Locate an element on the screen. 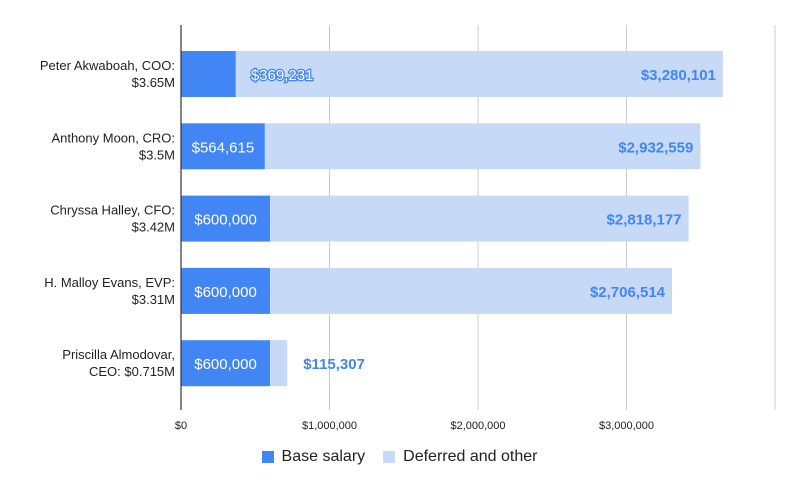 The width and height of the screenshot is (799, 494). data-label-deferred: $2,706,514 is located at coordinates (628, 292).